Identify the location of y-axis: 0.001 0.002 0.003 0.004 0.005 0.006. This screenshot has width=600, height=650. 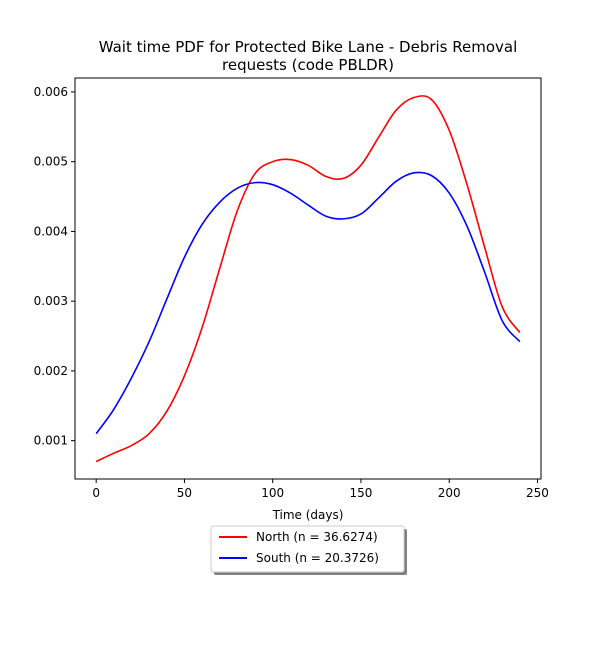
(54, 266).